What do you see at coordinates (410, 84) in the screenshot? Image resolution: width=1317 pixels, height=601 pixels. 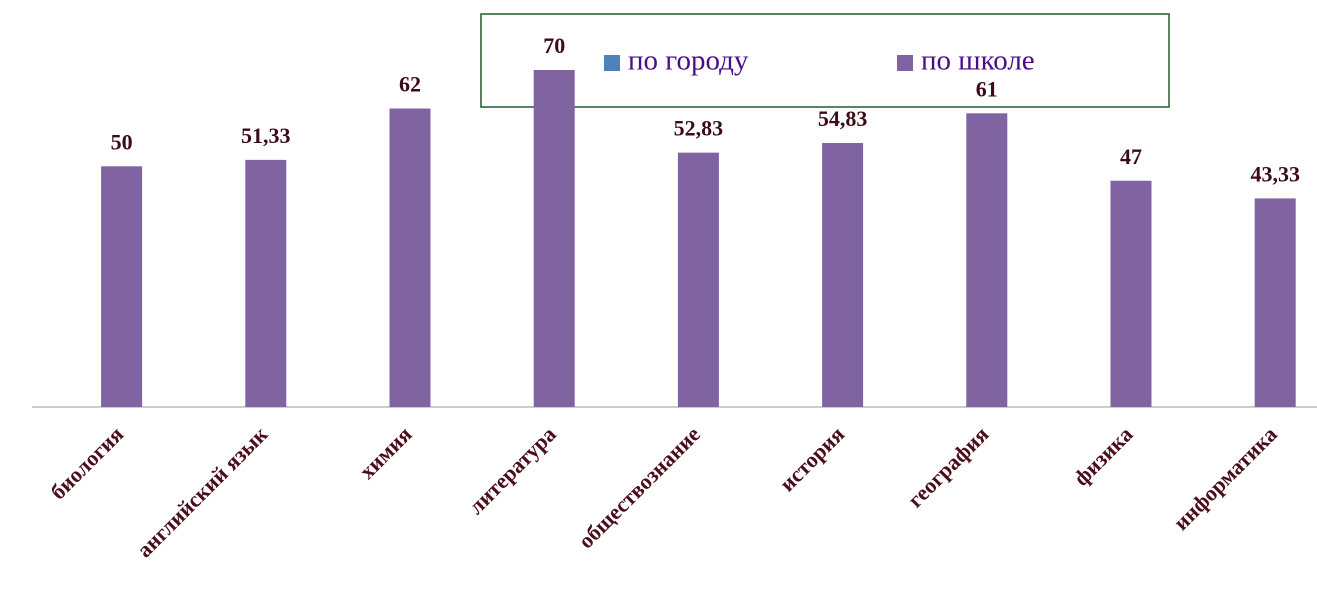 I see `value-label: 62` at bounding box center [410, 84].